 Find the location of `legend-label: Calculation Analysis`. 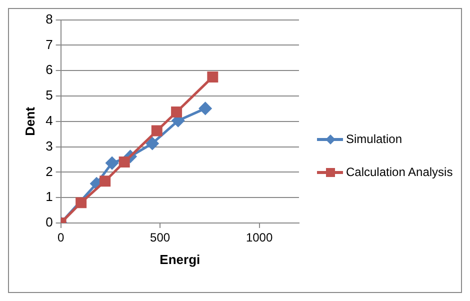

legend-label: Calculation Analysis is located at coordinates (399, 172).